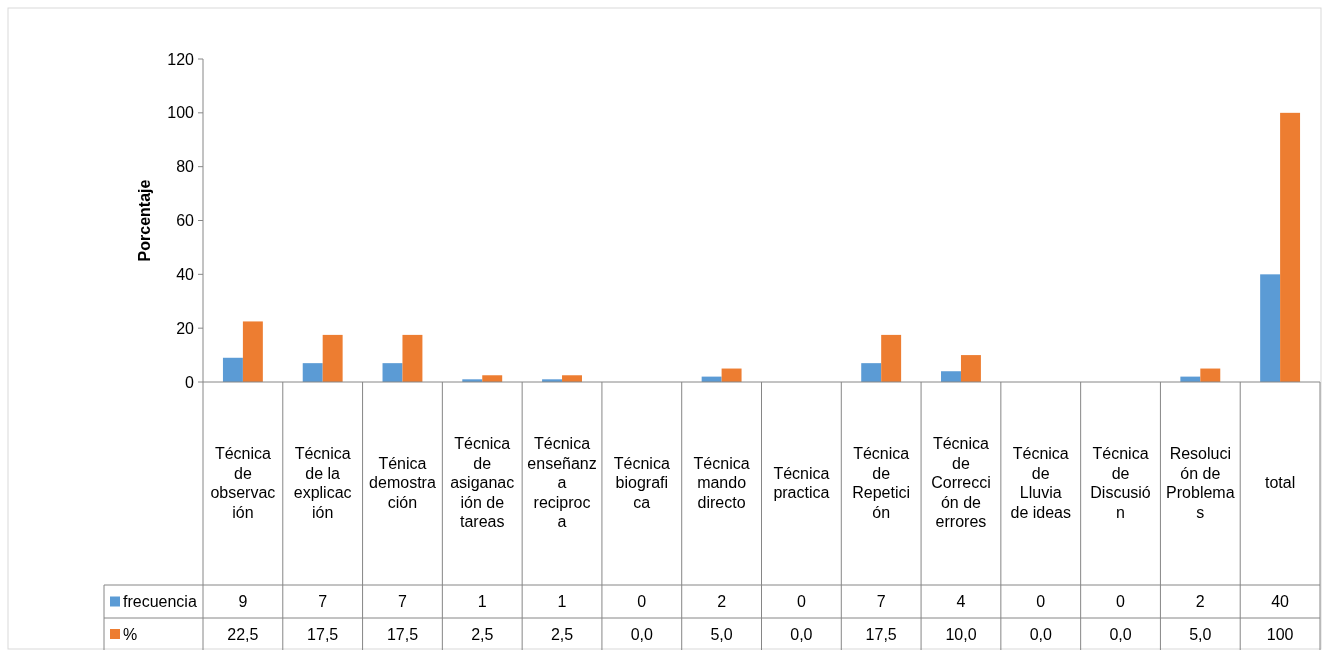  Describe the element at coordinates (185, 167) in the screenshot. I see `y-tick-label: 80` at that location.